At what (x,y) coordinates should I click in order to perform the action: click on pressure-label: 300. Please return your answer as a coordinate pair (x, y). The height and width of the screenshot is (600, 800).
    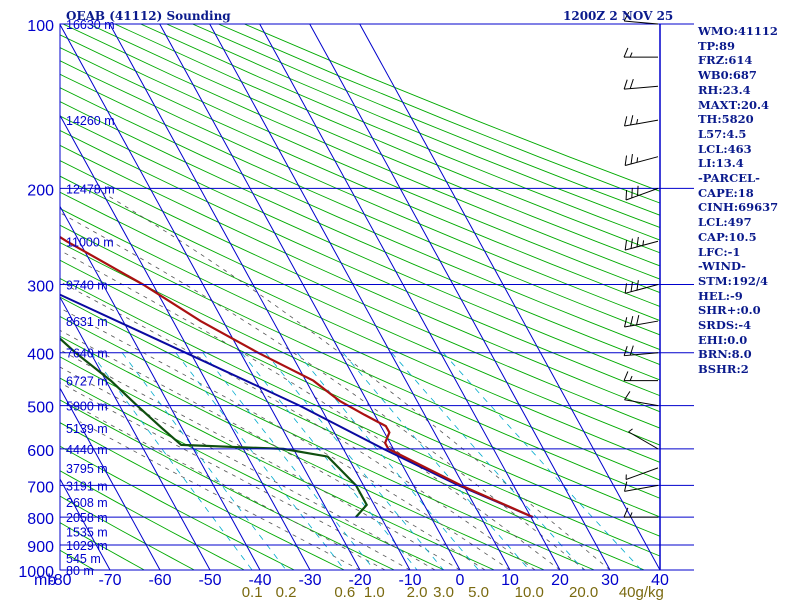
    Looking at the image, I should click on (40, 287).